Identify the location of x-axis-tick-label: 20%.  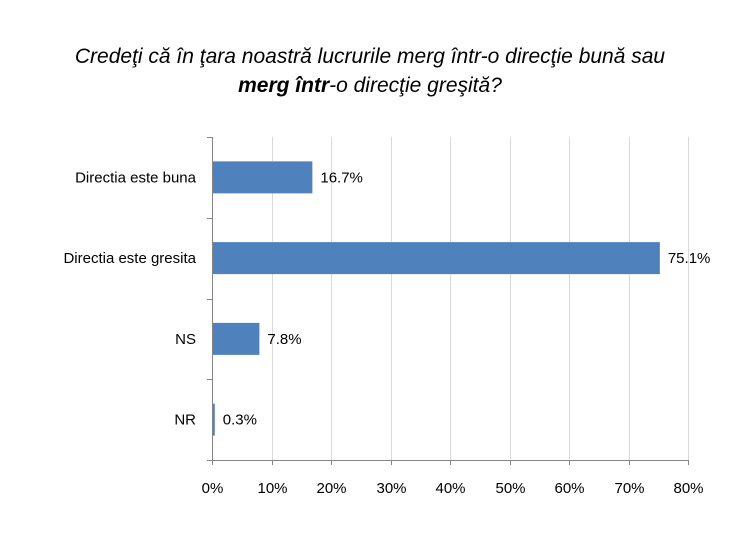
(331, 488).